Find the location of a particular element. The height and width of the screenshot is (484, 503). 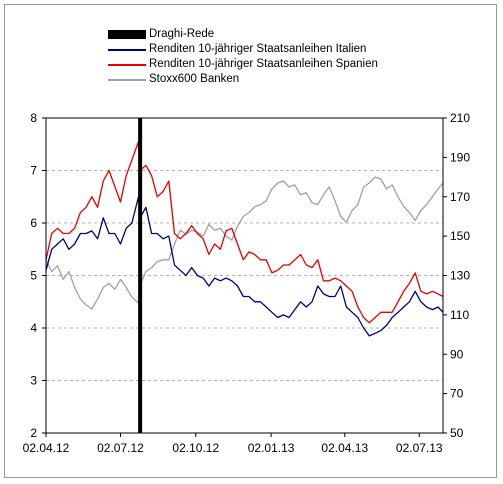

x-tick-label: 02.07.12 is located at coordinates (120, 448).